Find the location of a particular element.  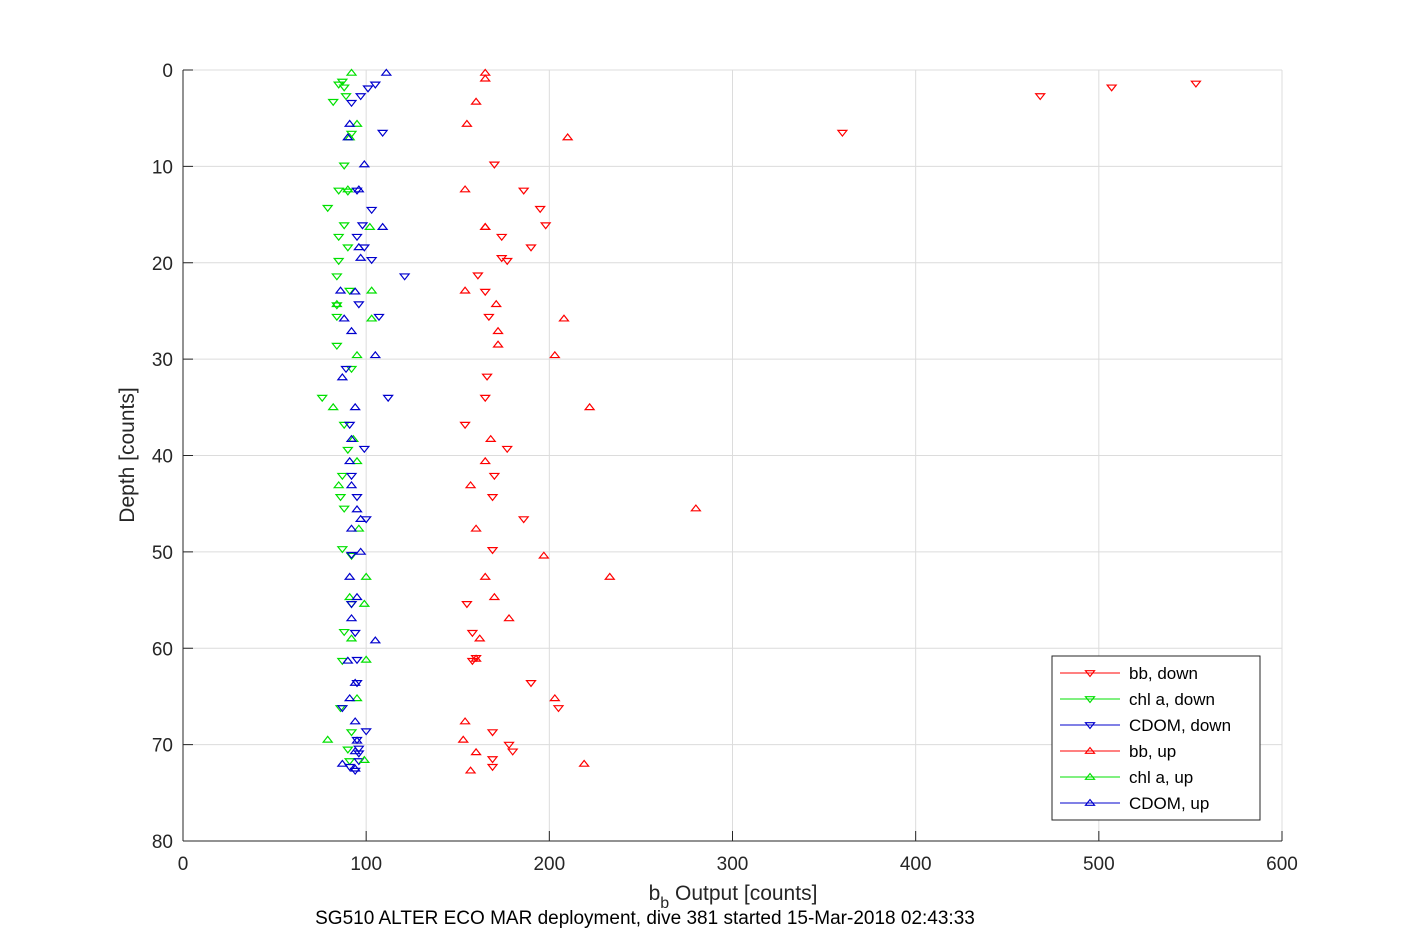

x-axis-label-subscript: b is located at coordinates (664, 903).